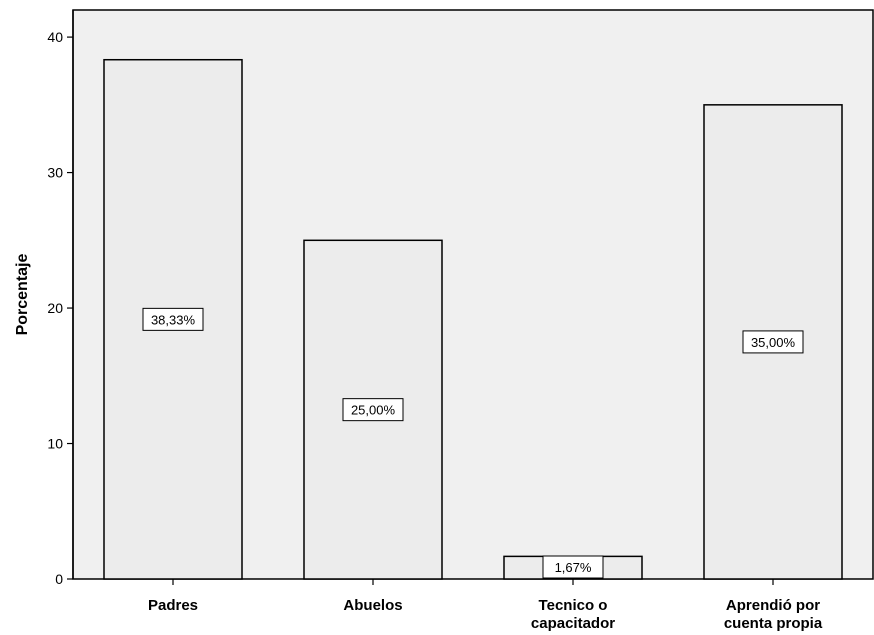 Image resolution: width=874 pixels, height=635 pixels. I want to click on data-label: 35,00%, so click(773, 342).